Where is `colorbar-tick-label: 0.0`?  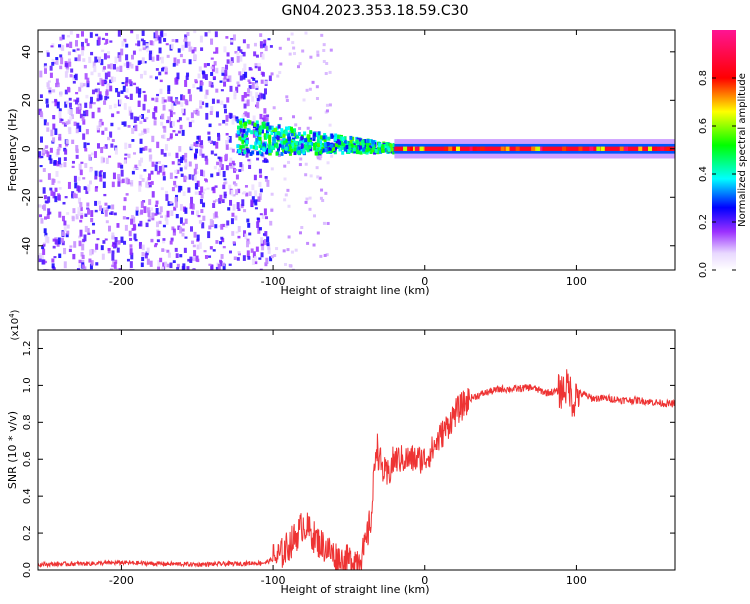
colorbar-tick-label: 0.0 is located at coordinates (703, 270).